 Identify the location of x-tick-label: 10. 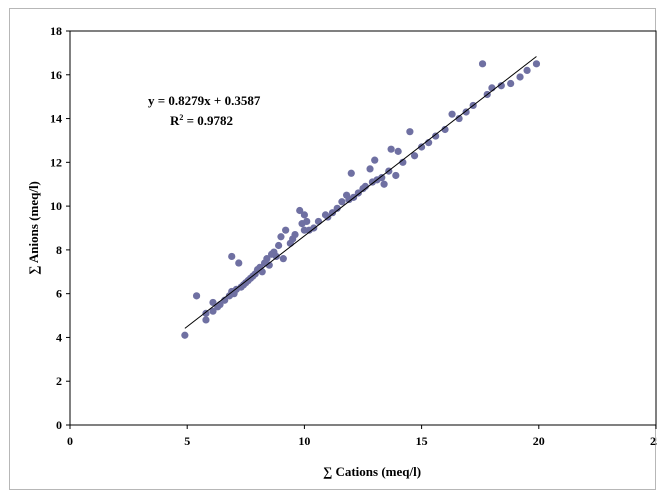
(304, 441).